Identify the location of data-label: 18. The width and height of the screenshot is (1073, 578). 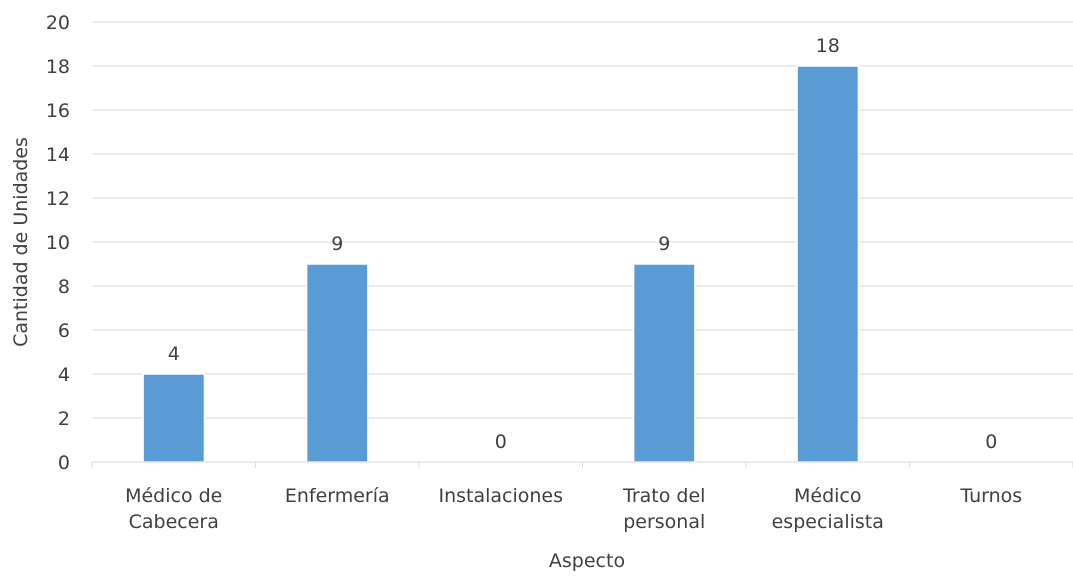
(828, 46).